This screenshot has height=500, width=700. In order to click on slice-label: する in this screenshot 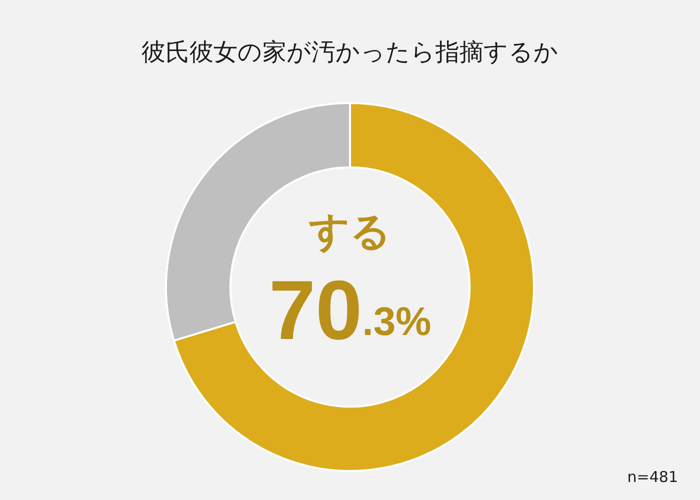, I will do `click(349, 232)`.